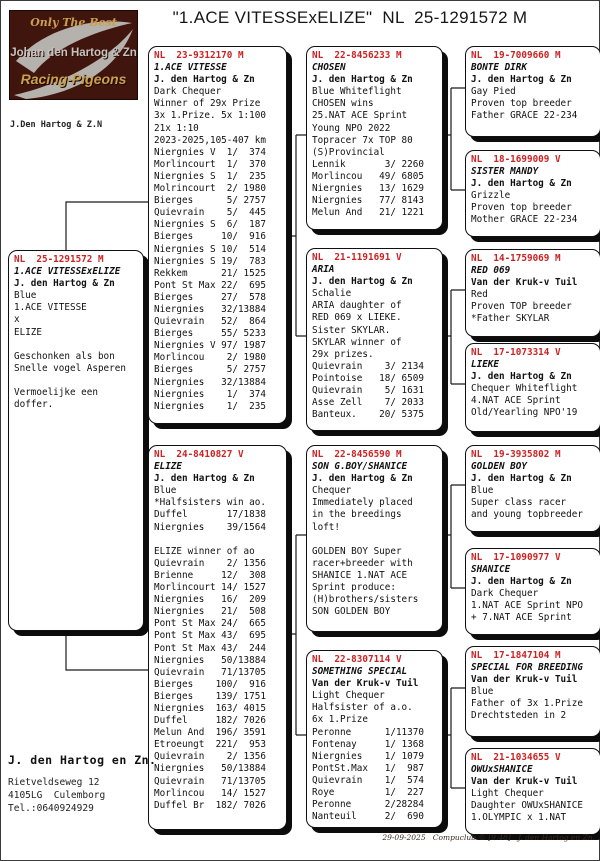 Image resolution: width=600 pixels, height=861 pixels. Describe the element at coordinates (357, 454) in the screenshot. I see `ring-number: NL 22-8456590 M` at that location.